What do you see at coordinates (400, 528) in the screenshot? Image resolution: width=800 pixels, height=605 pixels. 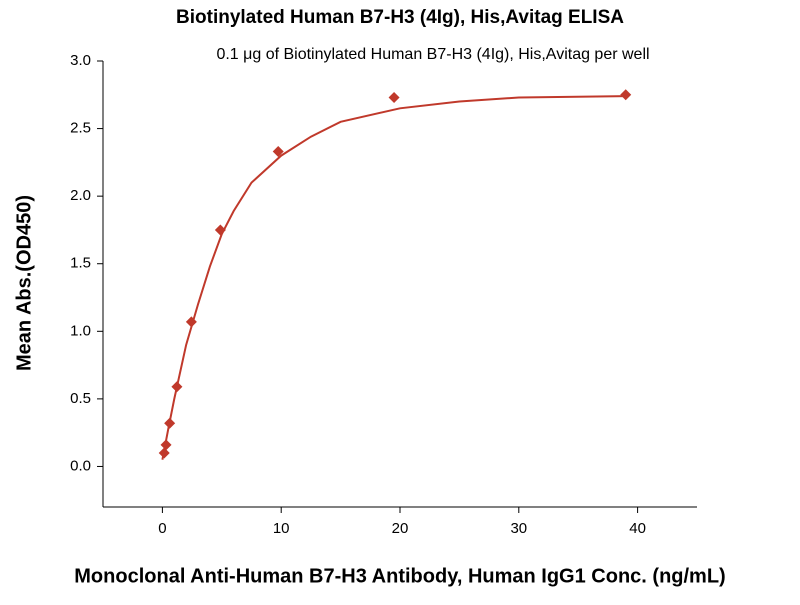 I see `x-tick-label: 20` at bounding box center [400, 528].